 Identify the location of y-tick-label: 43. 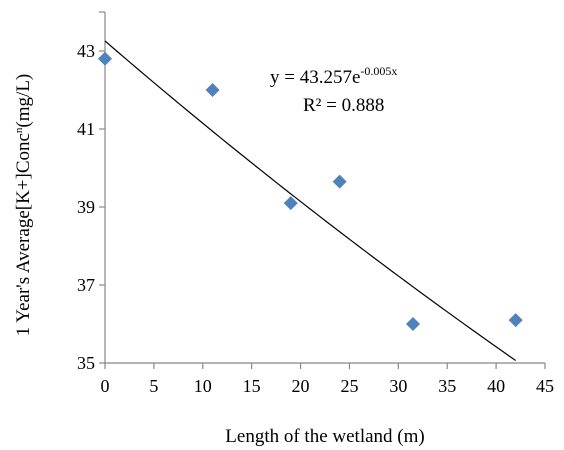
(86, 51).